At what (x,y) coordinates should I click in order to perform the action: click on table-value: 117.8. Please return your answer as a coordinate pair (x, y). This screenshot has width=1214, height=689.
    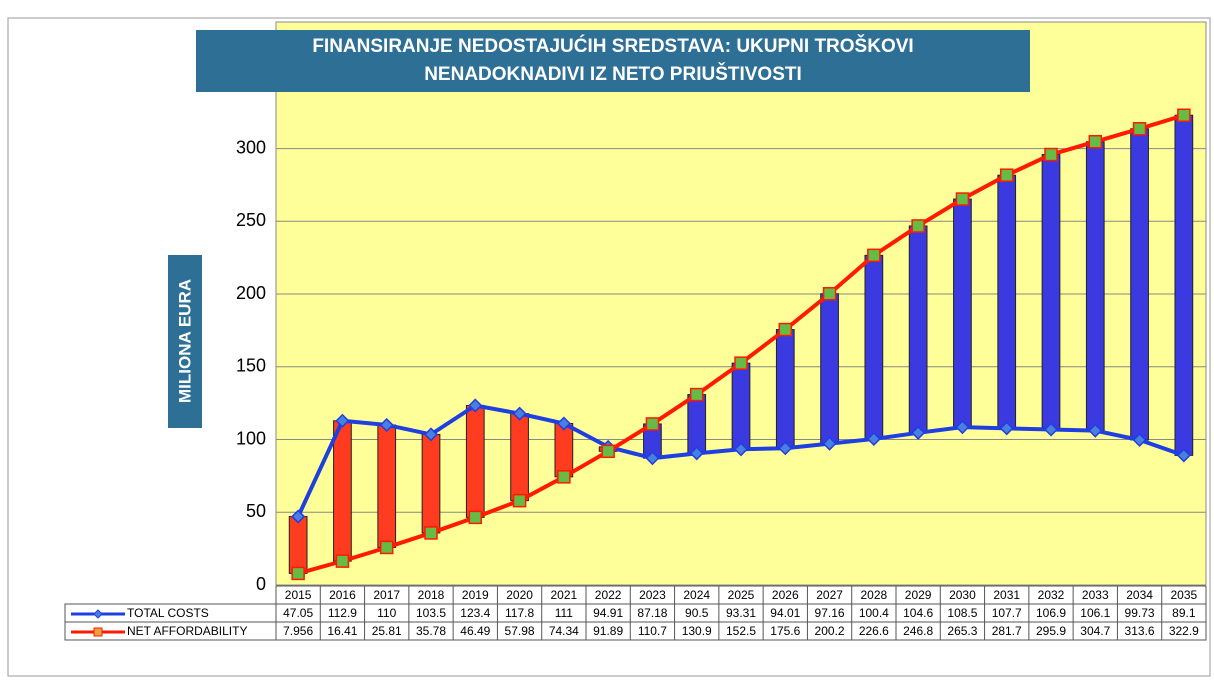
    Looking at the image, I should click on (519, 613).